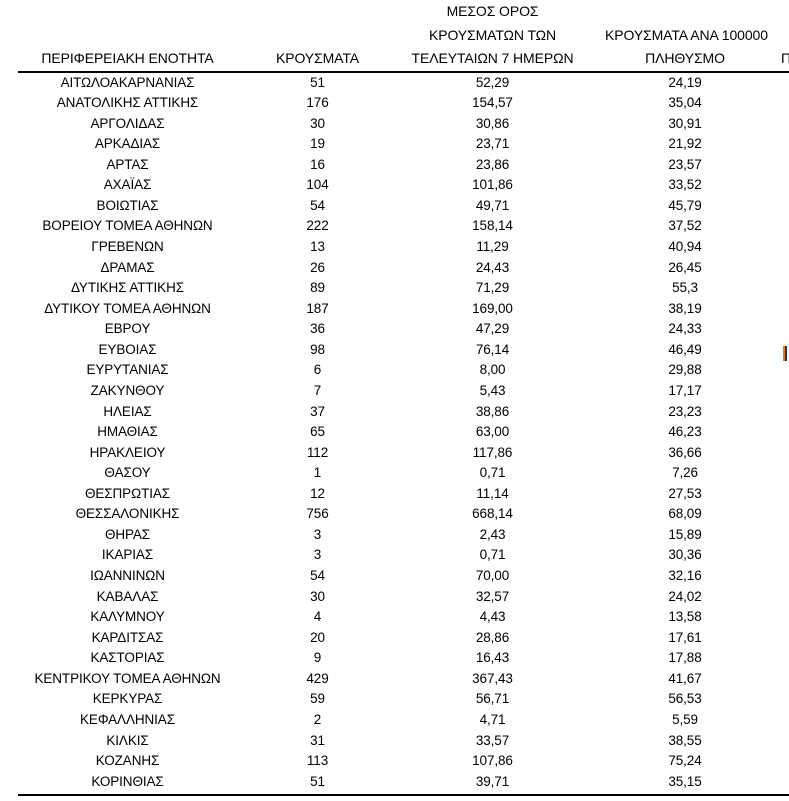 This screenshot has height=801, width=789. Describe the element at coordinates (685, 349) in the screenshot. I see `per100k-cell: 46,49` at that location.